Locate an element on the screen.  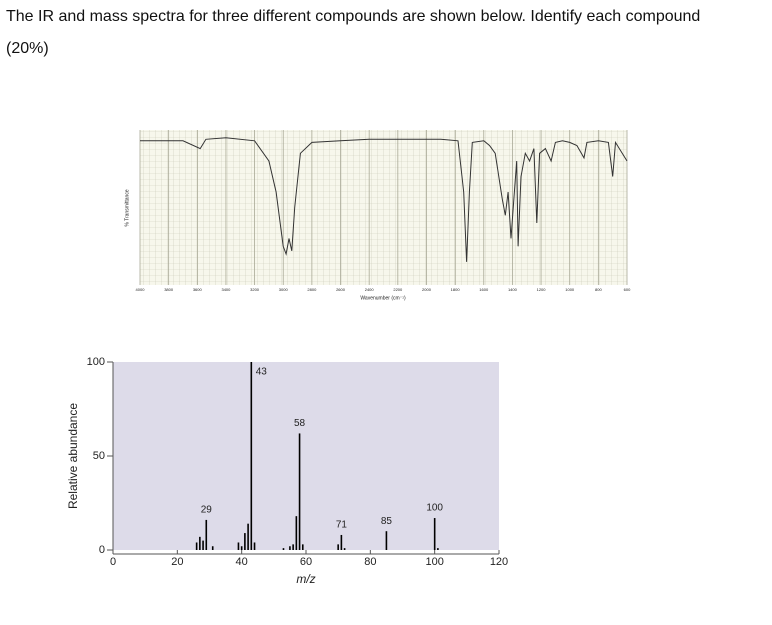
x-tick-label: 20 is located at coordinates (177, 562).